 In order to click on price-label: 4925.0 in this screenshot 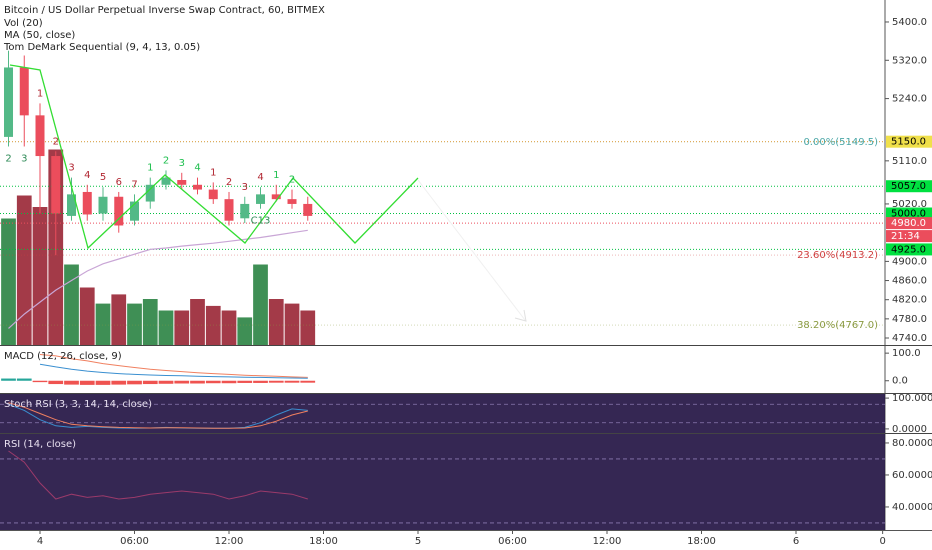, I will do `click(908, 249)`.